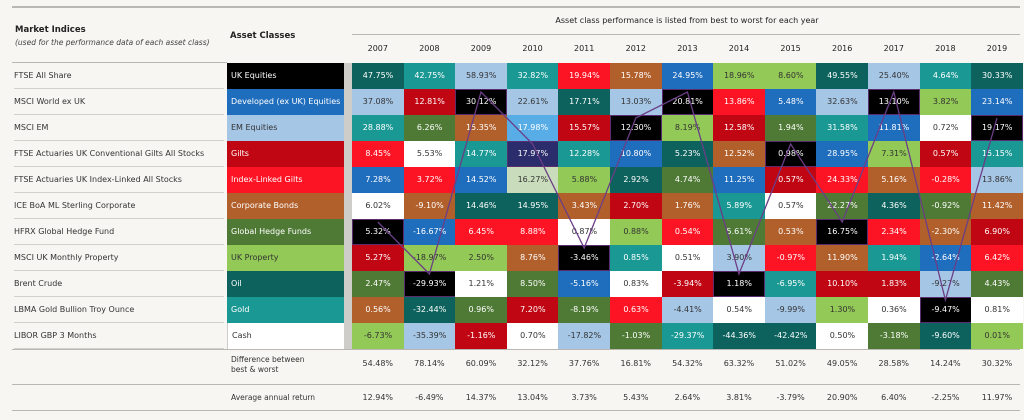 This screenshot has width=1024, height=420. I want to click on performance-cell-ilg: 13.86%, so click(739, 102).